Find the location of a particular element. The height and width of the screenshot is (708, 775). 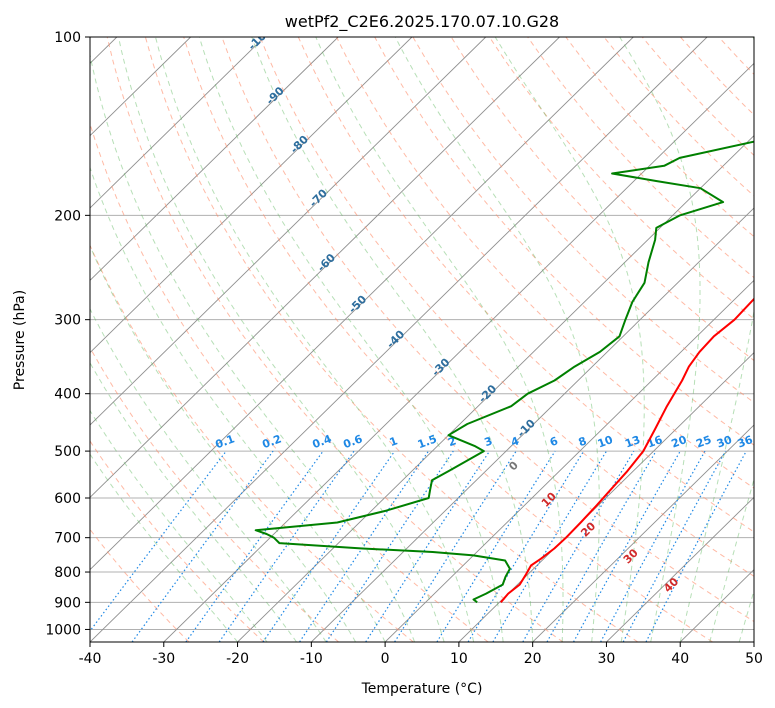

y-axis-label: Pressure (hPa) is located at coordinates (20, 340).